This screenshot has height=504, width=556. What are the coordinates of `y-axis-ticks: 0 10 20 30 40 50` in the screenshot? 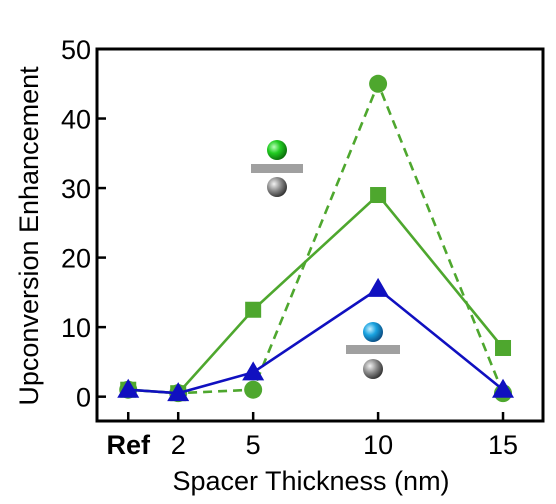 It's located at (83, 224).